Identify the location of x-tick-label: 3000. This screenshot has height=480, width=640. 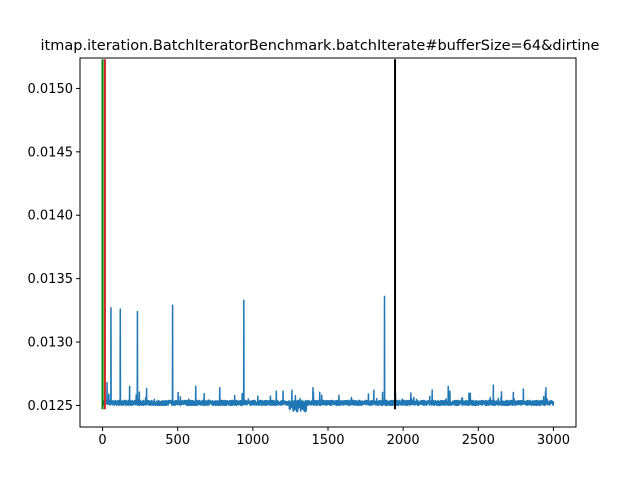
(553, 440).